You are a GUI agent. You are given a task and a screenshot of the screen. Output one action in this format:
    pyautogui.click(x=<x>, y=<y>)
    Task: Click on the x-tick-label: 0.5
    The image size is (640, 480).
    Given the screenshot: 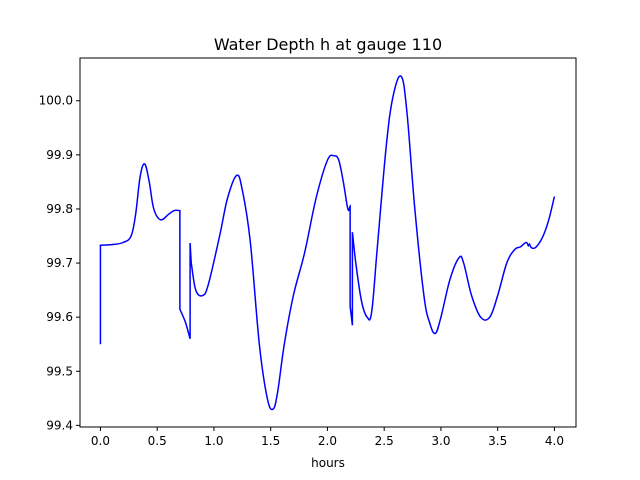 What is the action you would take?
    pyautogui.click(x=157, y=441)
    